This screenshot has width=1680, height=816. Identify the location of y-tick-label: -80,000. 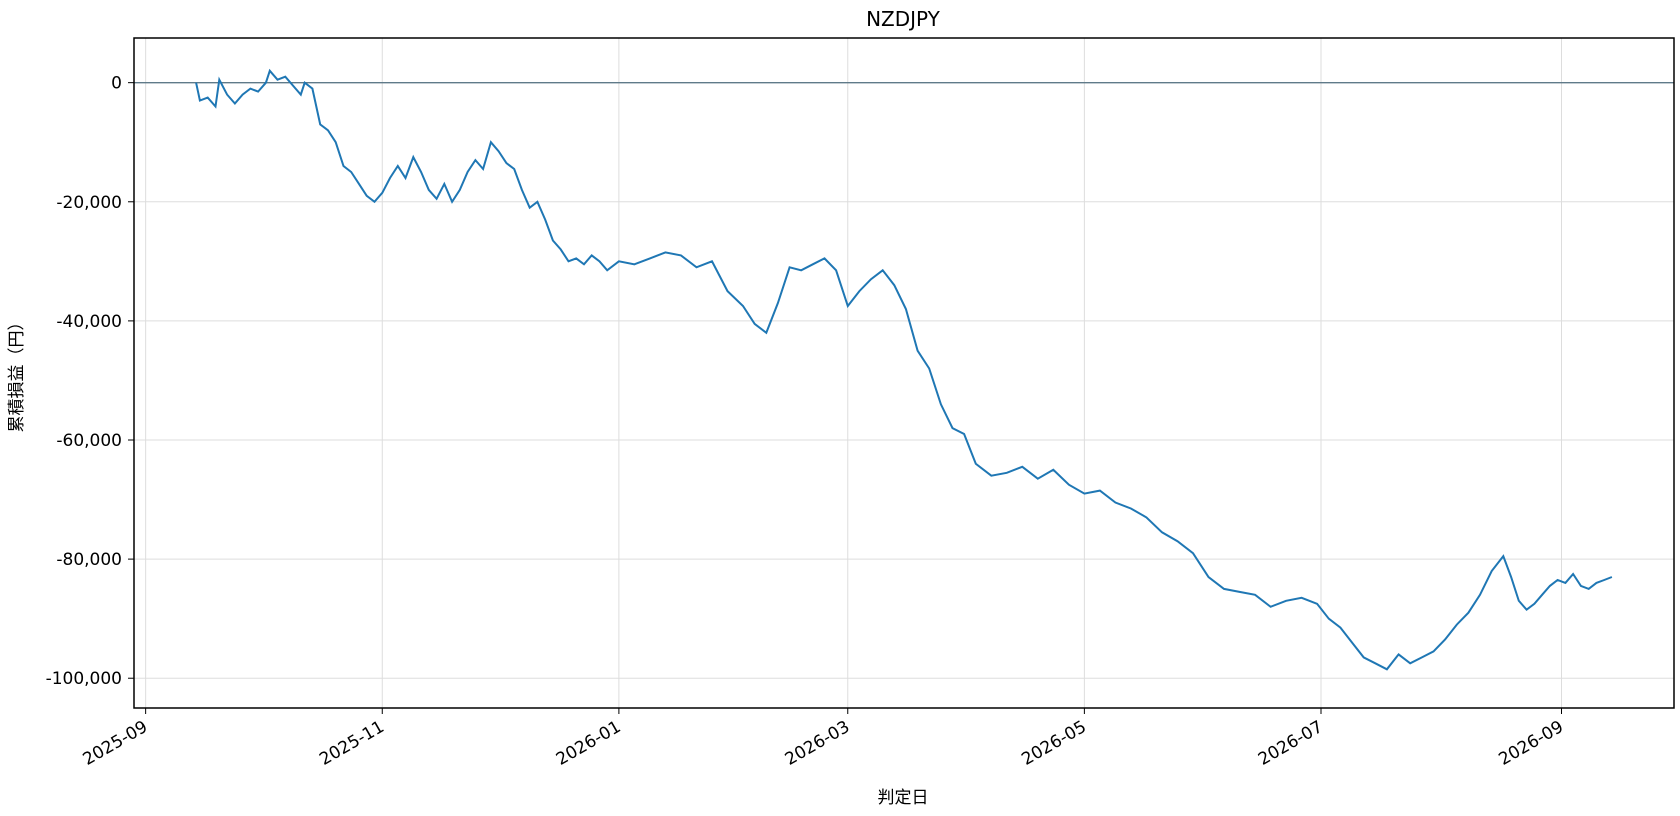
(89, 560).